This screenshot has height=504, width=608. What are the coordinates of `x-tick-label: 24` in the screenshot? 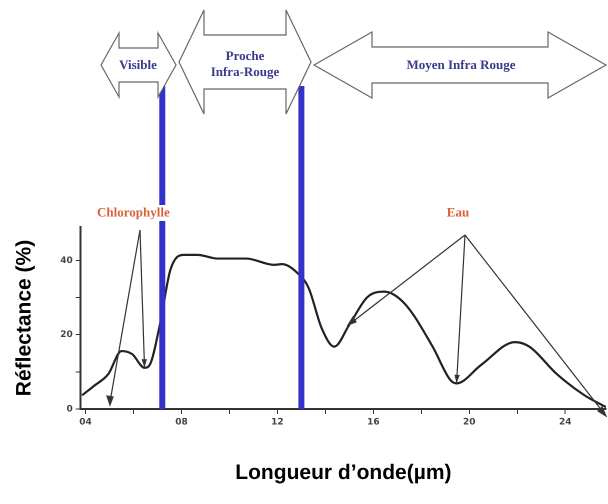 It's located at (565, 423).